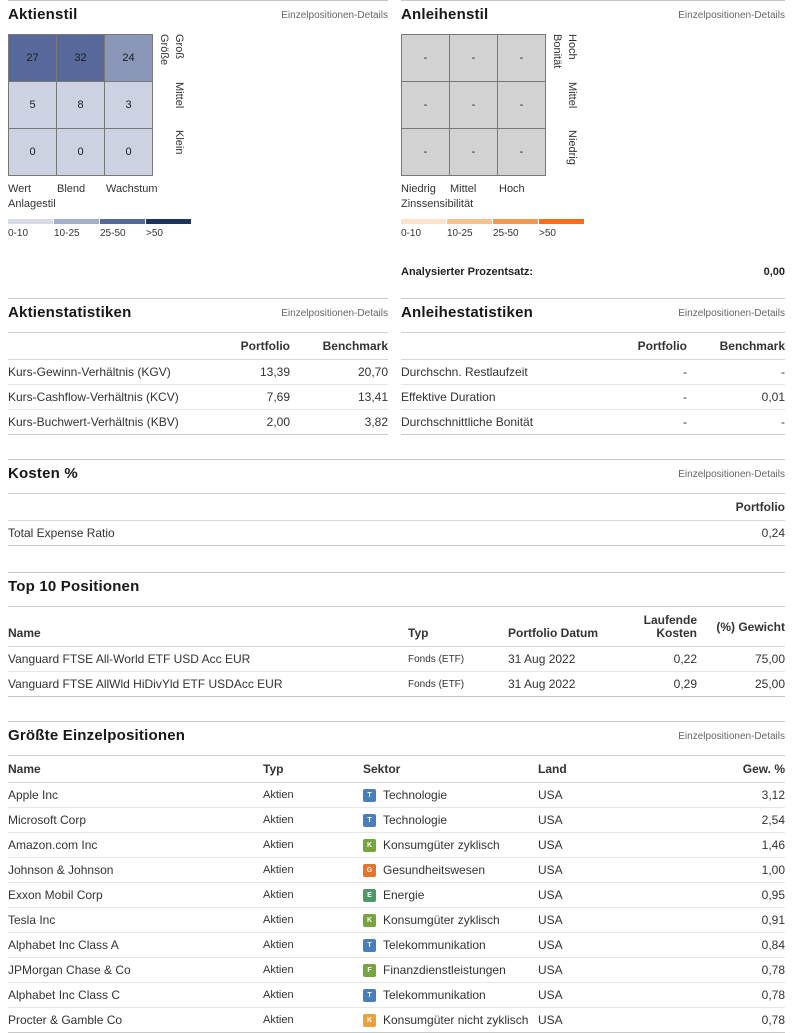 The width and height of the screenshot is (793, 1033). Describe the element at coordinates (593, 14) in the screenshot. I see `section-header: Anleihenstil Einzelpositionen-Details` at that location.